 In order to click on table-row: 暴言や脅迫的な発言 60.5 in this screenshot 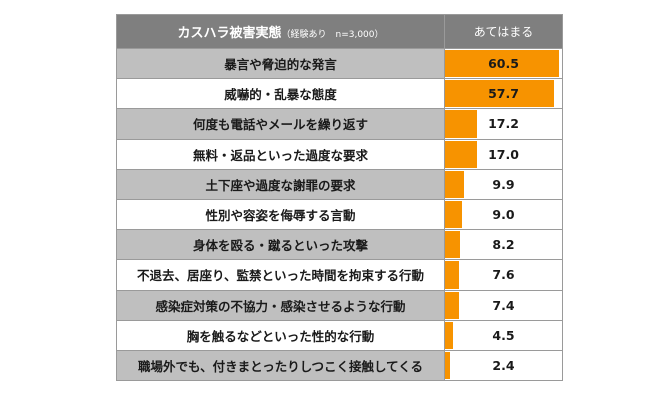, I will do `click(339, 63)`.